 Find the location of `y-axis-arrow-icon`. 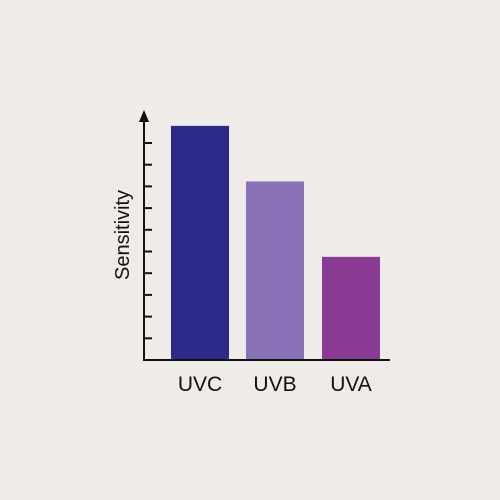

y-axis-arrow-icon is located at coordinates (144, 116).